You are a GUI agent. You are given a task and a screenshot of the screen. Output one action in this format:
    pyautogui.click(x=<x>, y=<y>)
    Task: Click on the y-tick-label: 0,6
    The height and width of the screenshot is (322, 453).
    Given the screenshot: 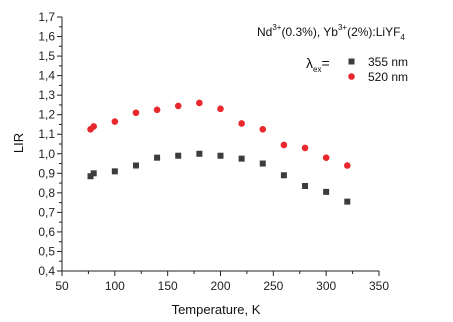 What is the action you would take?
    pyautogui.click(x=46, y=232)
    